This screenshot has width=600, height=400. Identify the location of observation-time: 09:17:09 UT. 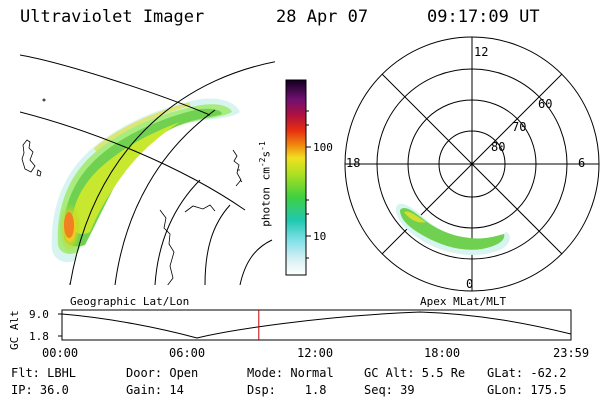
(483, 17).